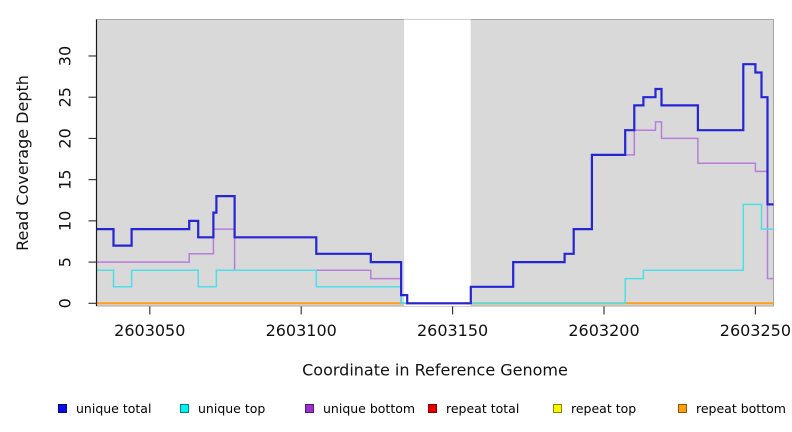 This screenshot has height=432, width=792. Describe the element at coordinates (114, 408) in the screenshot. I see `legend-label-unique-total: unique total` at that location.